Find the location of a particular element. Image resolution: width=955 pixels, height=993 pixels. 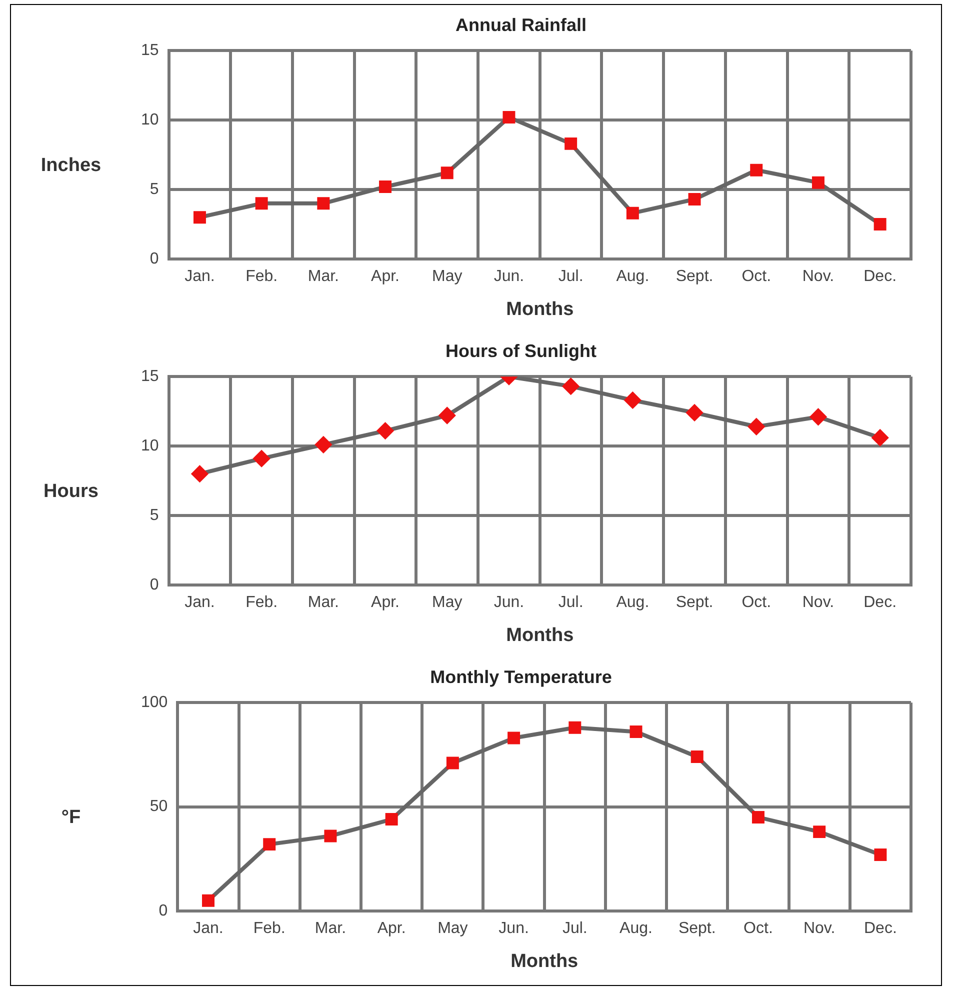

y-axis-title: °F is located at coordinates (71, 817).